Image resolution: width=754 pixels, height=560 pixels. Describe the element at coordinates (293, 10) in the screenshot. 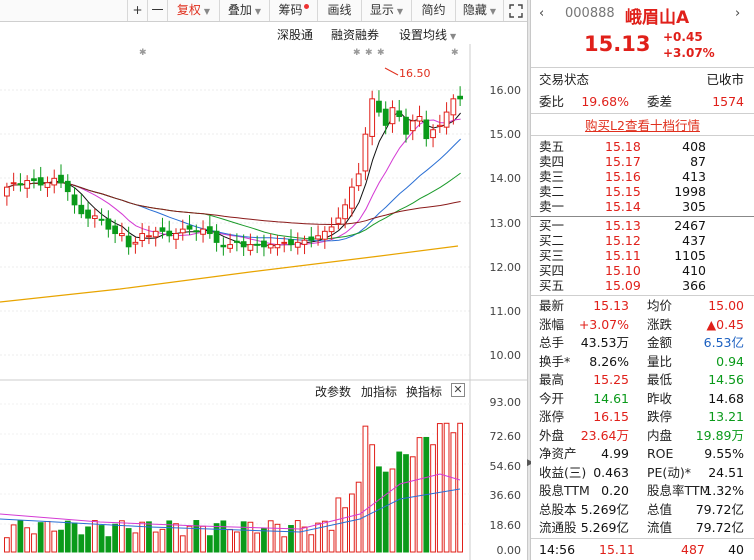

I see `chip-button: 筹码` at that location.